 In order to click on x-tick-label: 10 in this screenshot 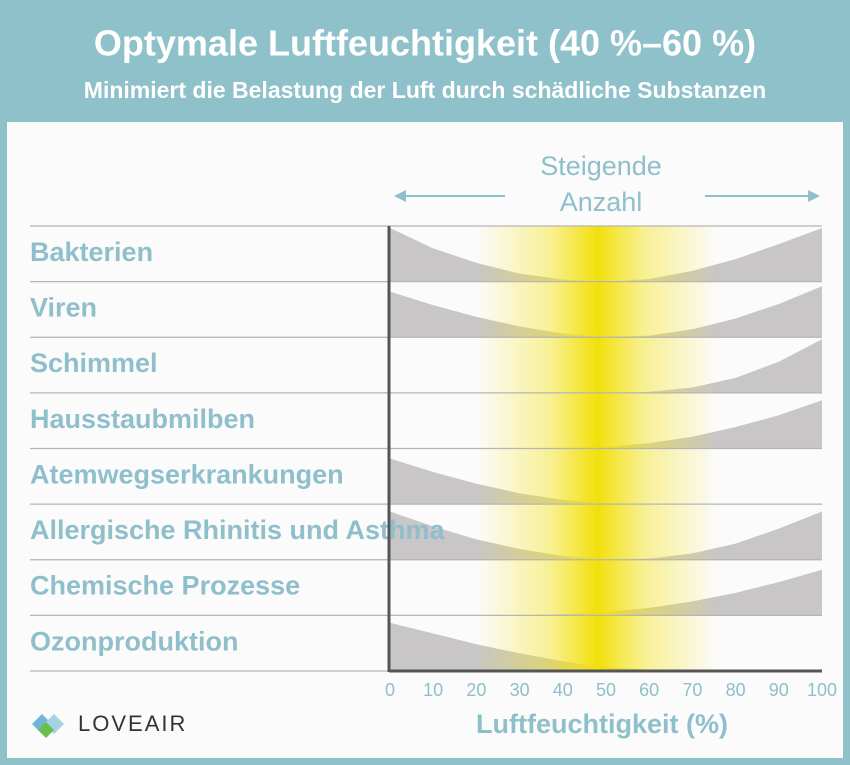, I will do `click(433, 690)`.